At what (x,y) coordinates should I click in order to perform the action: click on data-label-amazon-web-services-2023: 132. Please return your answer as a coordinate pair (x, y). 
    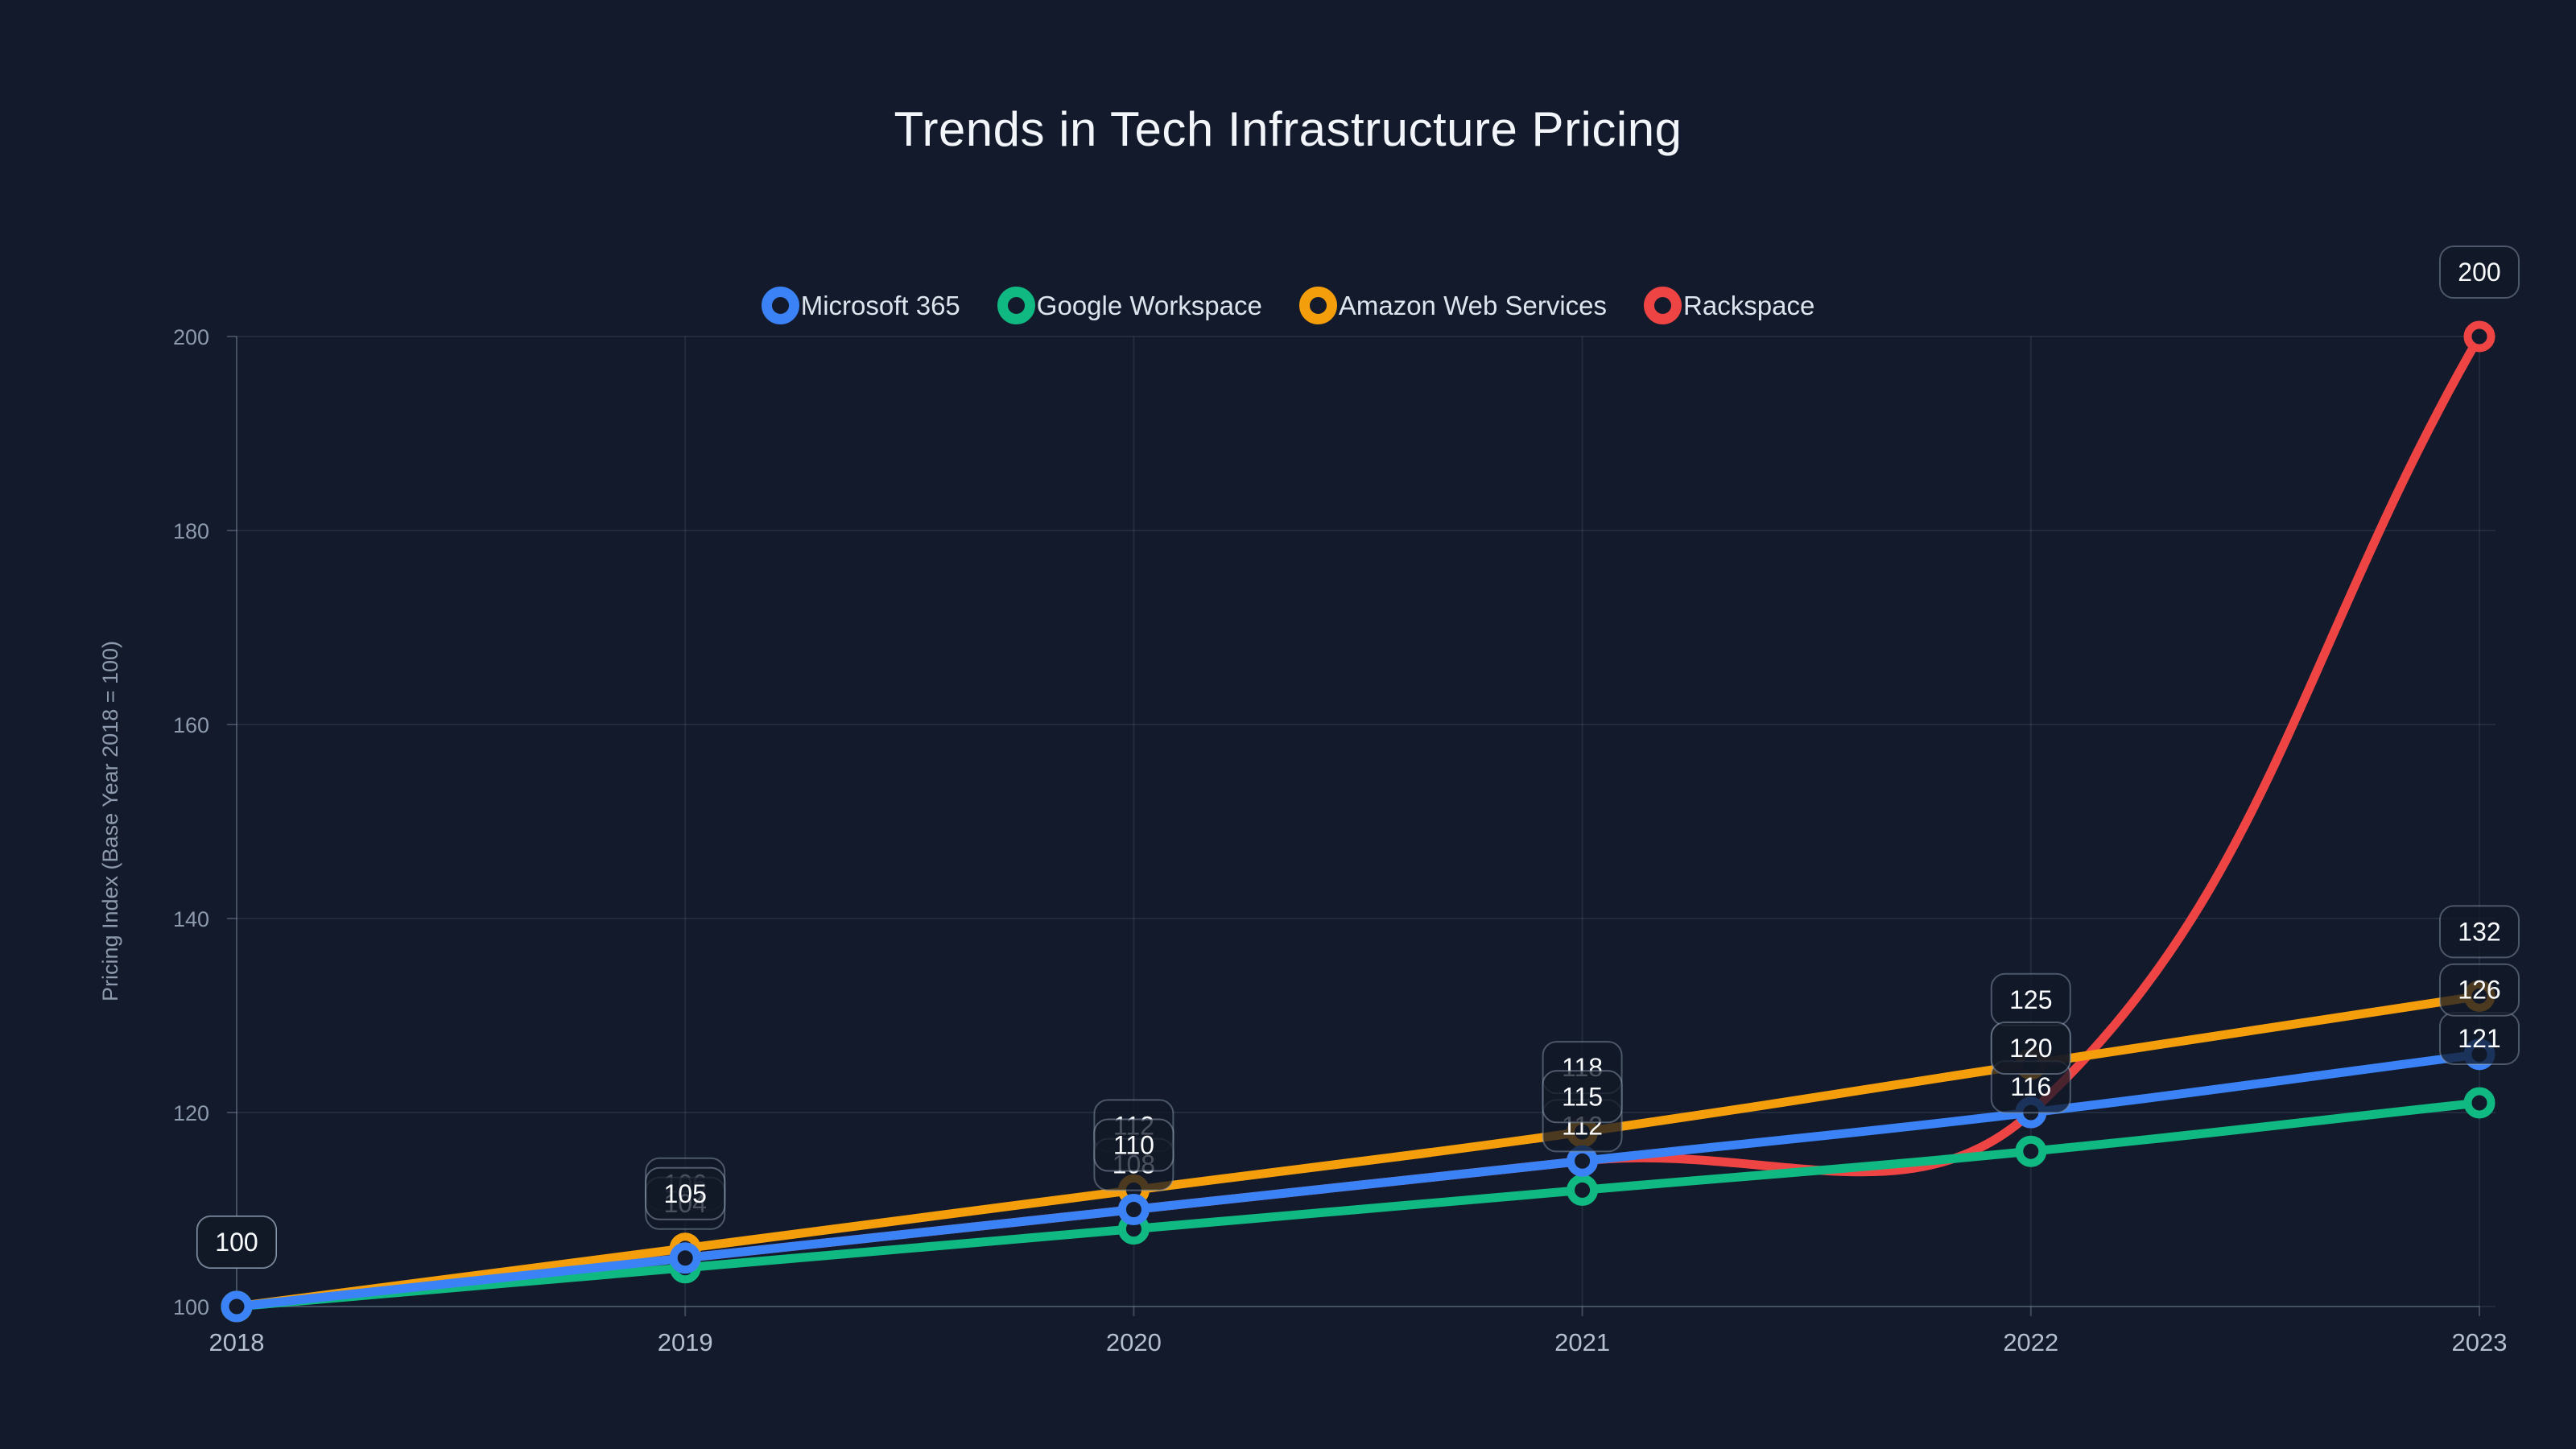
    Looking at the image, I should click on (2479, 932).